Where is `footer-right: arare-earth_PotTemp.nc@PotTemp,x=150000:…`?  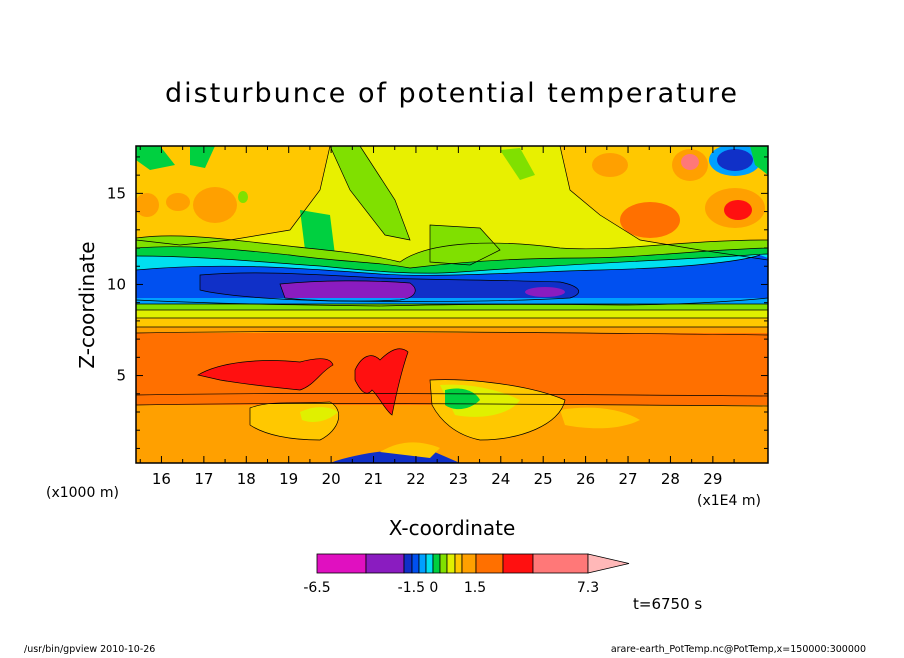 footer-right: arare-earth_PotTemp.nc@PotTemp,x=150000:… is located at coordinates (738, 649).